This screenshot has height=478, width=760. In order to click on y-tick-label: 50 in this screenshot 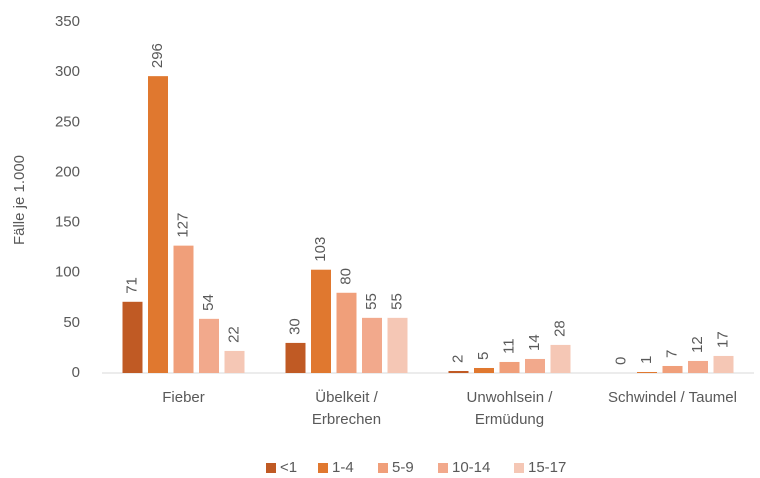, I will do `click(71, 322)`.